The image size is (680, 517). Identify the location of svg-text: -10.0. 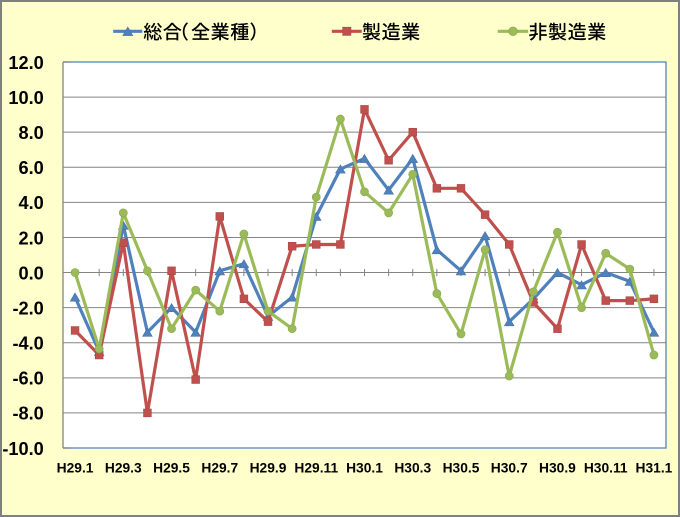
(22, 449).